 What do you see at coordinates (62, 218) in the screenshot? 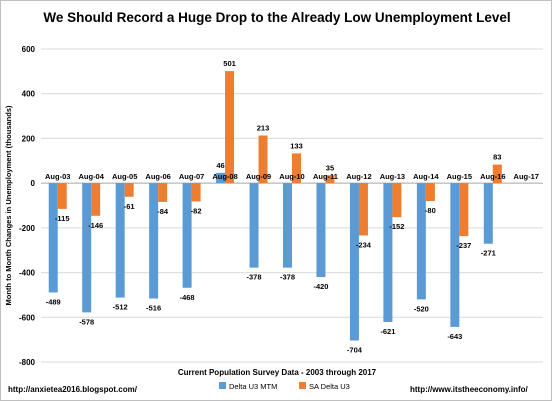
I see `data-label: -115` at bounding box center [62, 218].